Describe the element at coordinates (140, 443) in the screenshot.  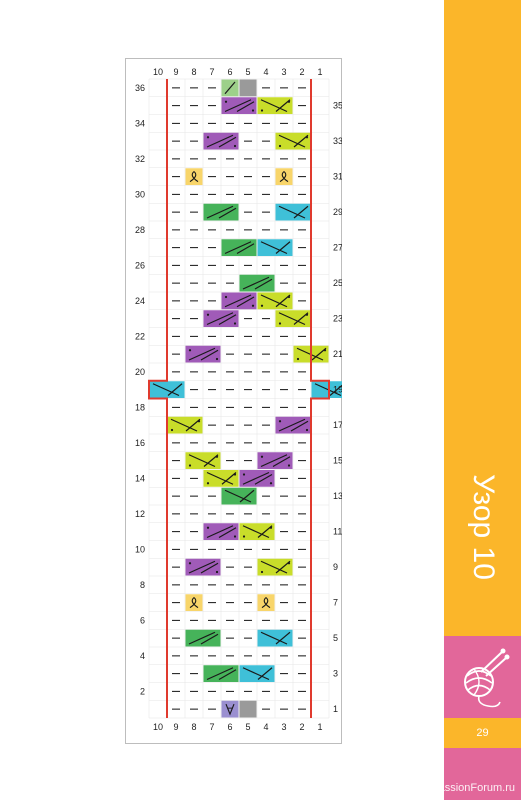
I see `row-number-left: 16` at that location.